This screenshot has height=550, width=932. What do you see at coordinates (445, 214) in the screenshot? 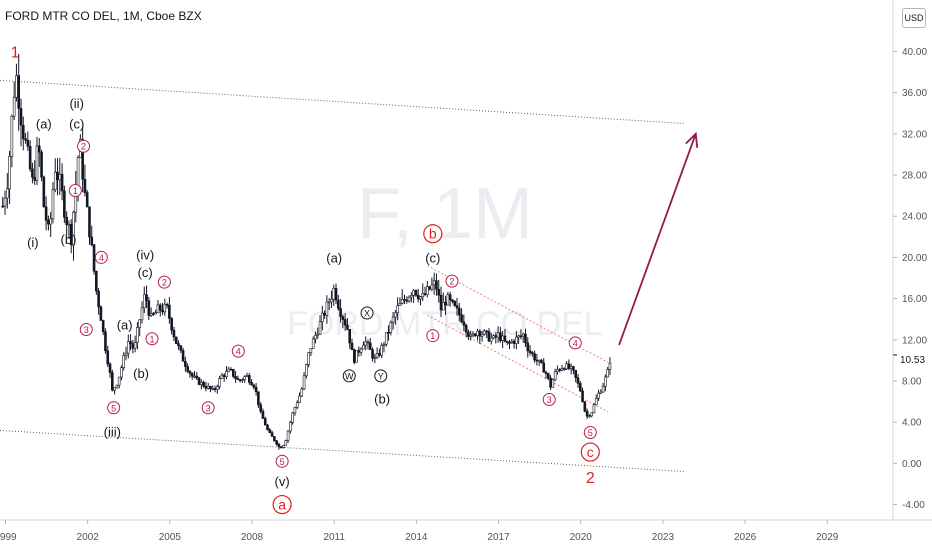
I see `watermark-symbol: F, 1M` at bounding box center [445, 214].